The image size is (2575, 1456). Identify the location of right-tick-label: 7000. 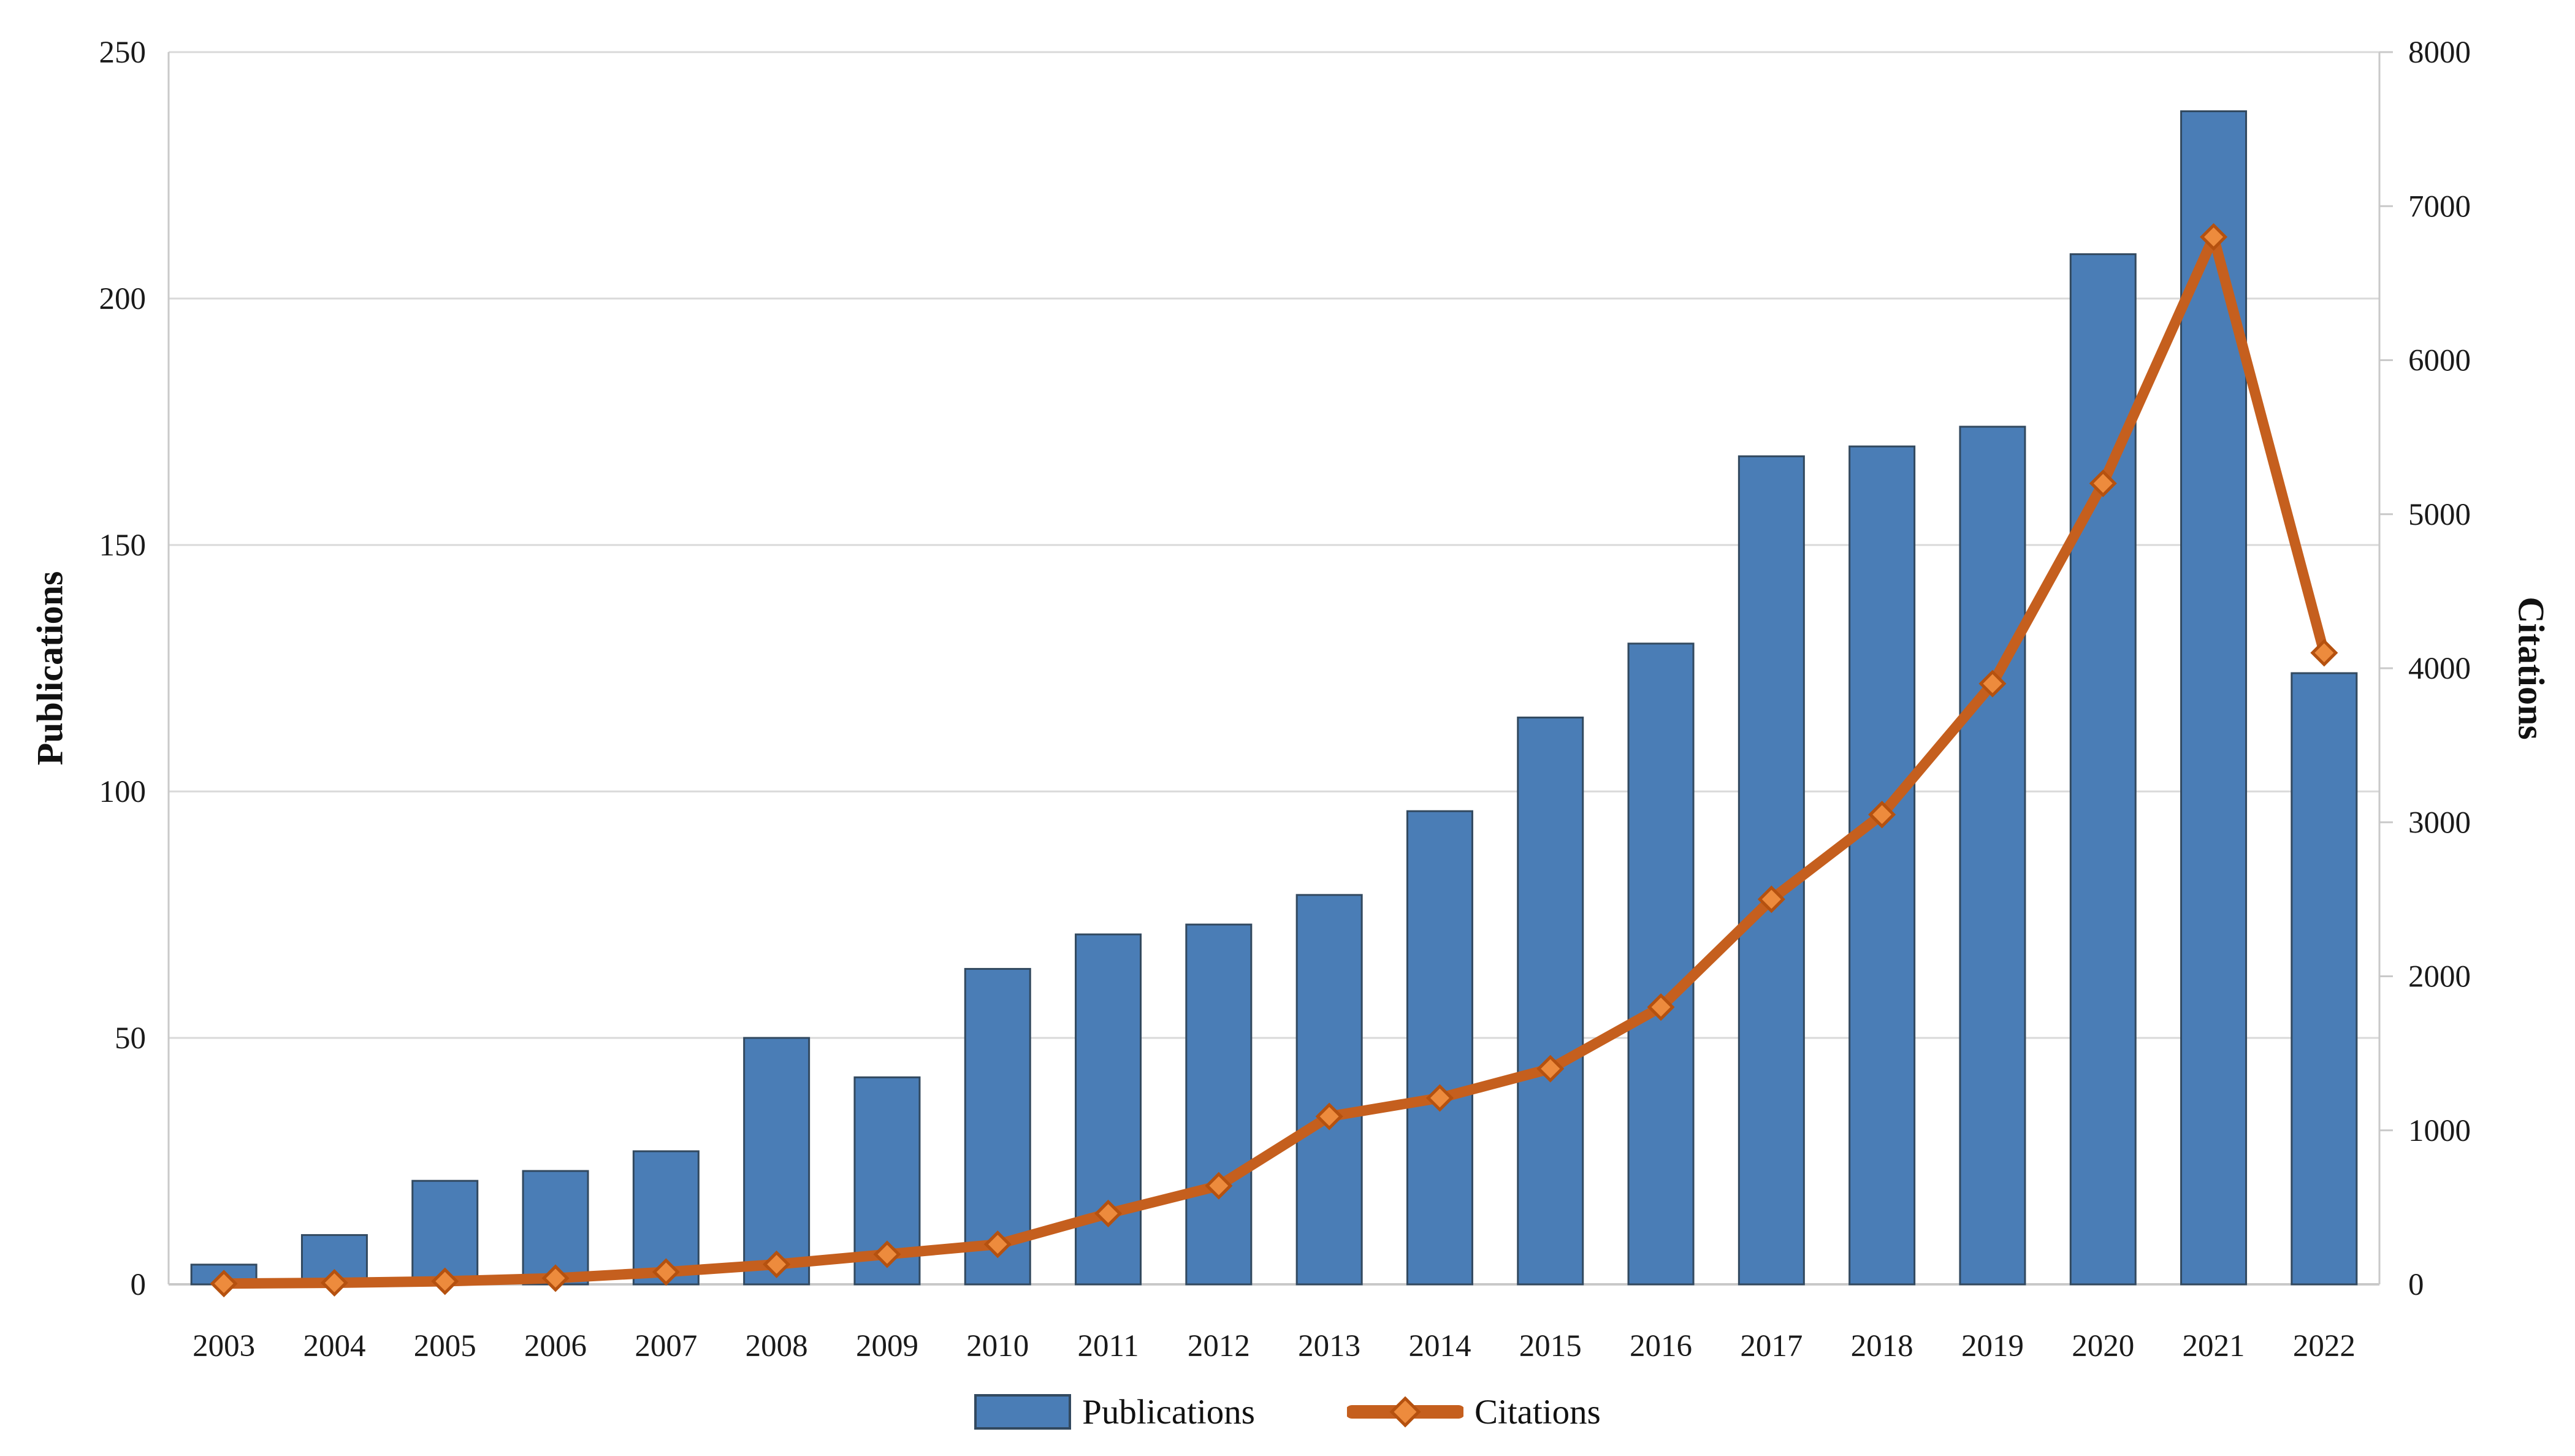
(2439, 207).